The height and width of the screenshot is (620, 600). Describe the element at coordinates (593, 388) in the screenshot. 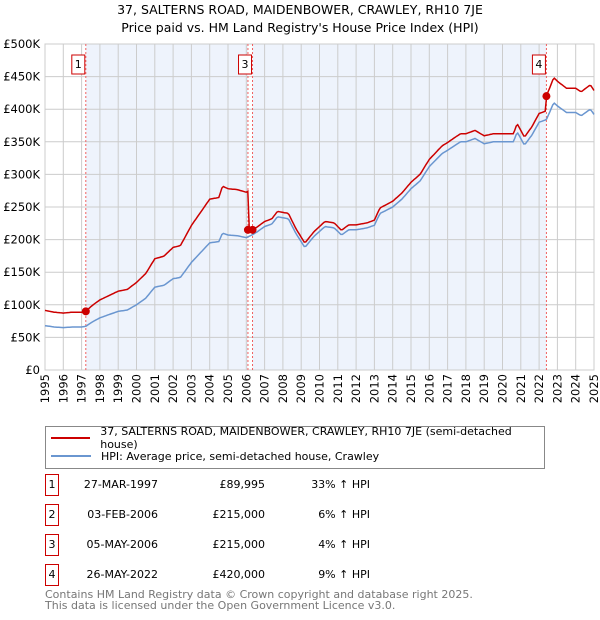

I see `x-tick-label: 2025` at that location.